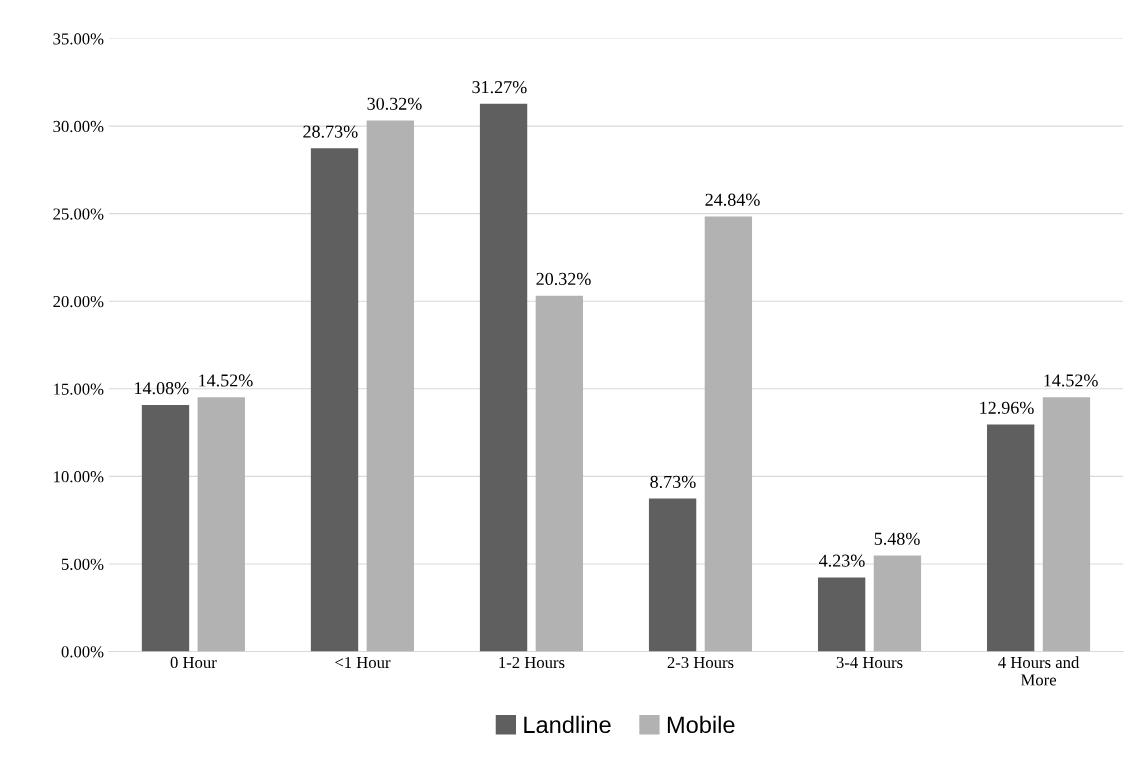  What do you see at coordinates (673, 482) in the screenshot?
I see `data-label: 8.73%` at bounding box center [673, 482].